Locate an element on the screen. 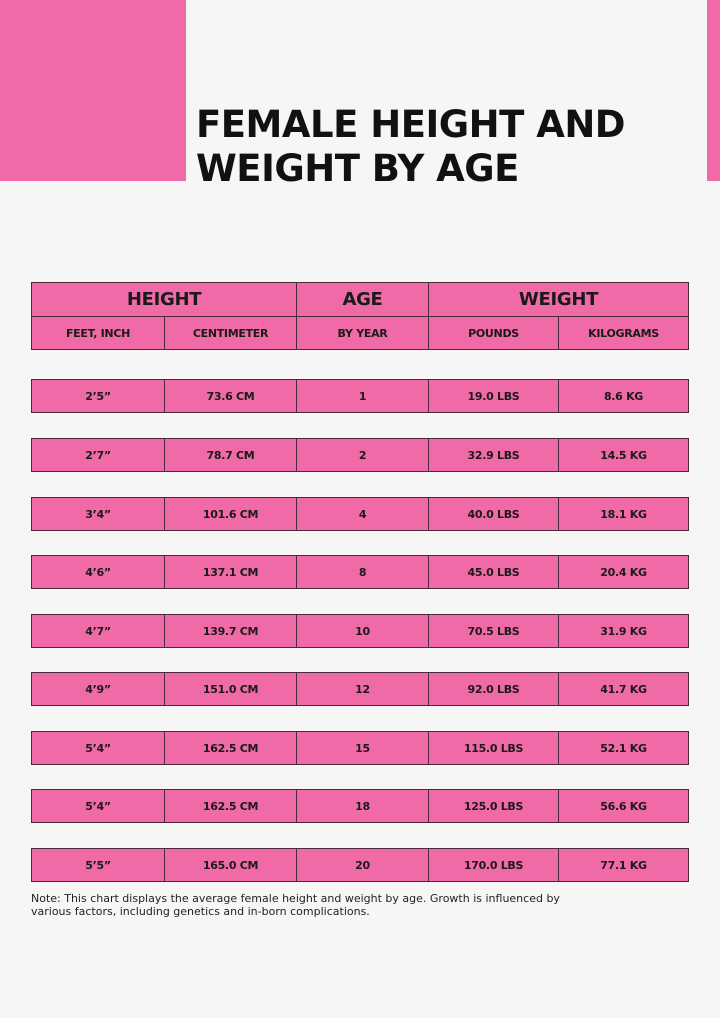 The height and width of the screenshot is (1018, 720). cell-feet-inch: 4’6” is located at coordinates (98, 572).